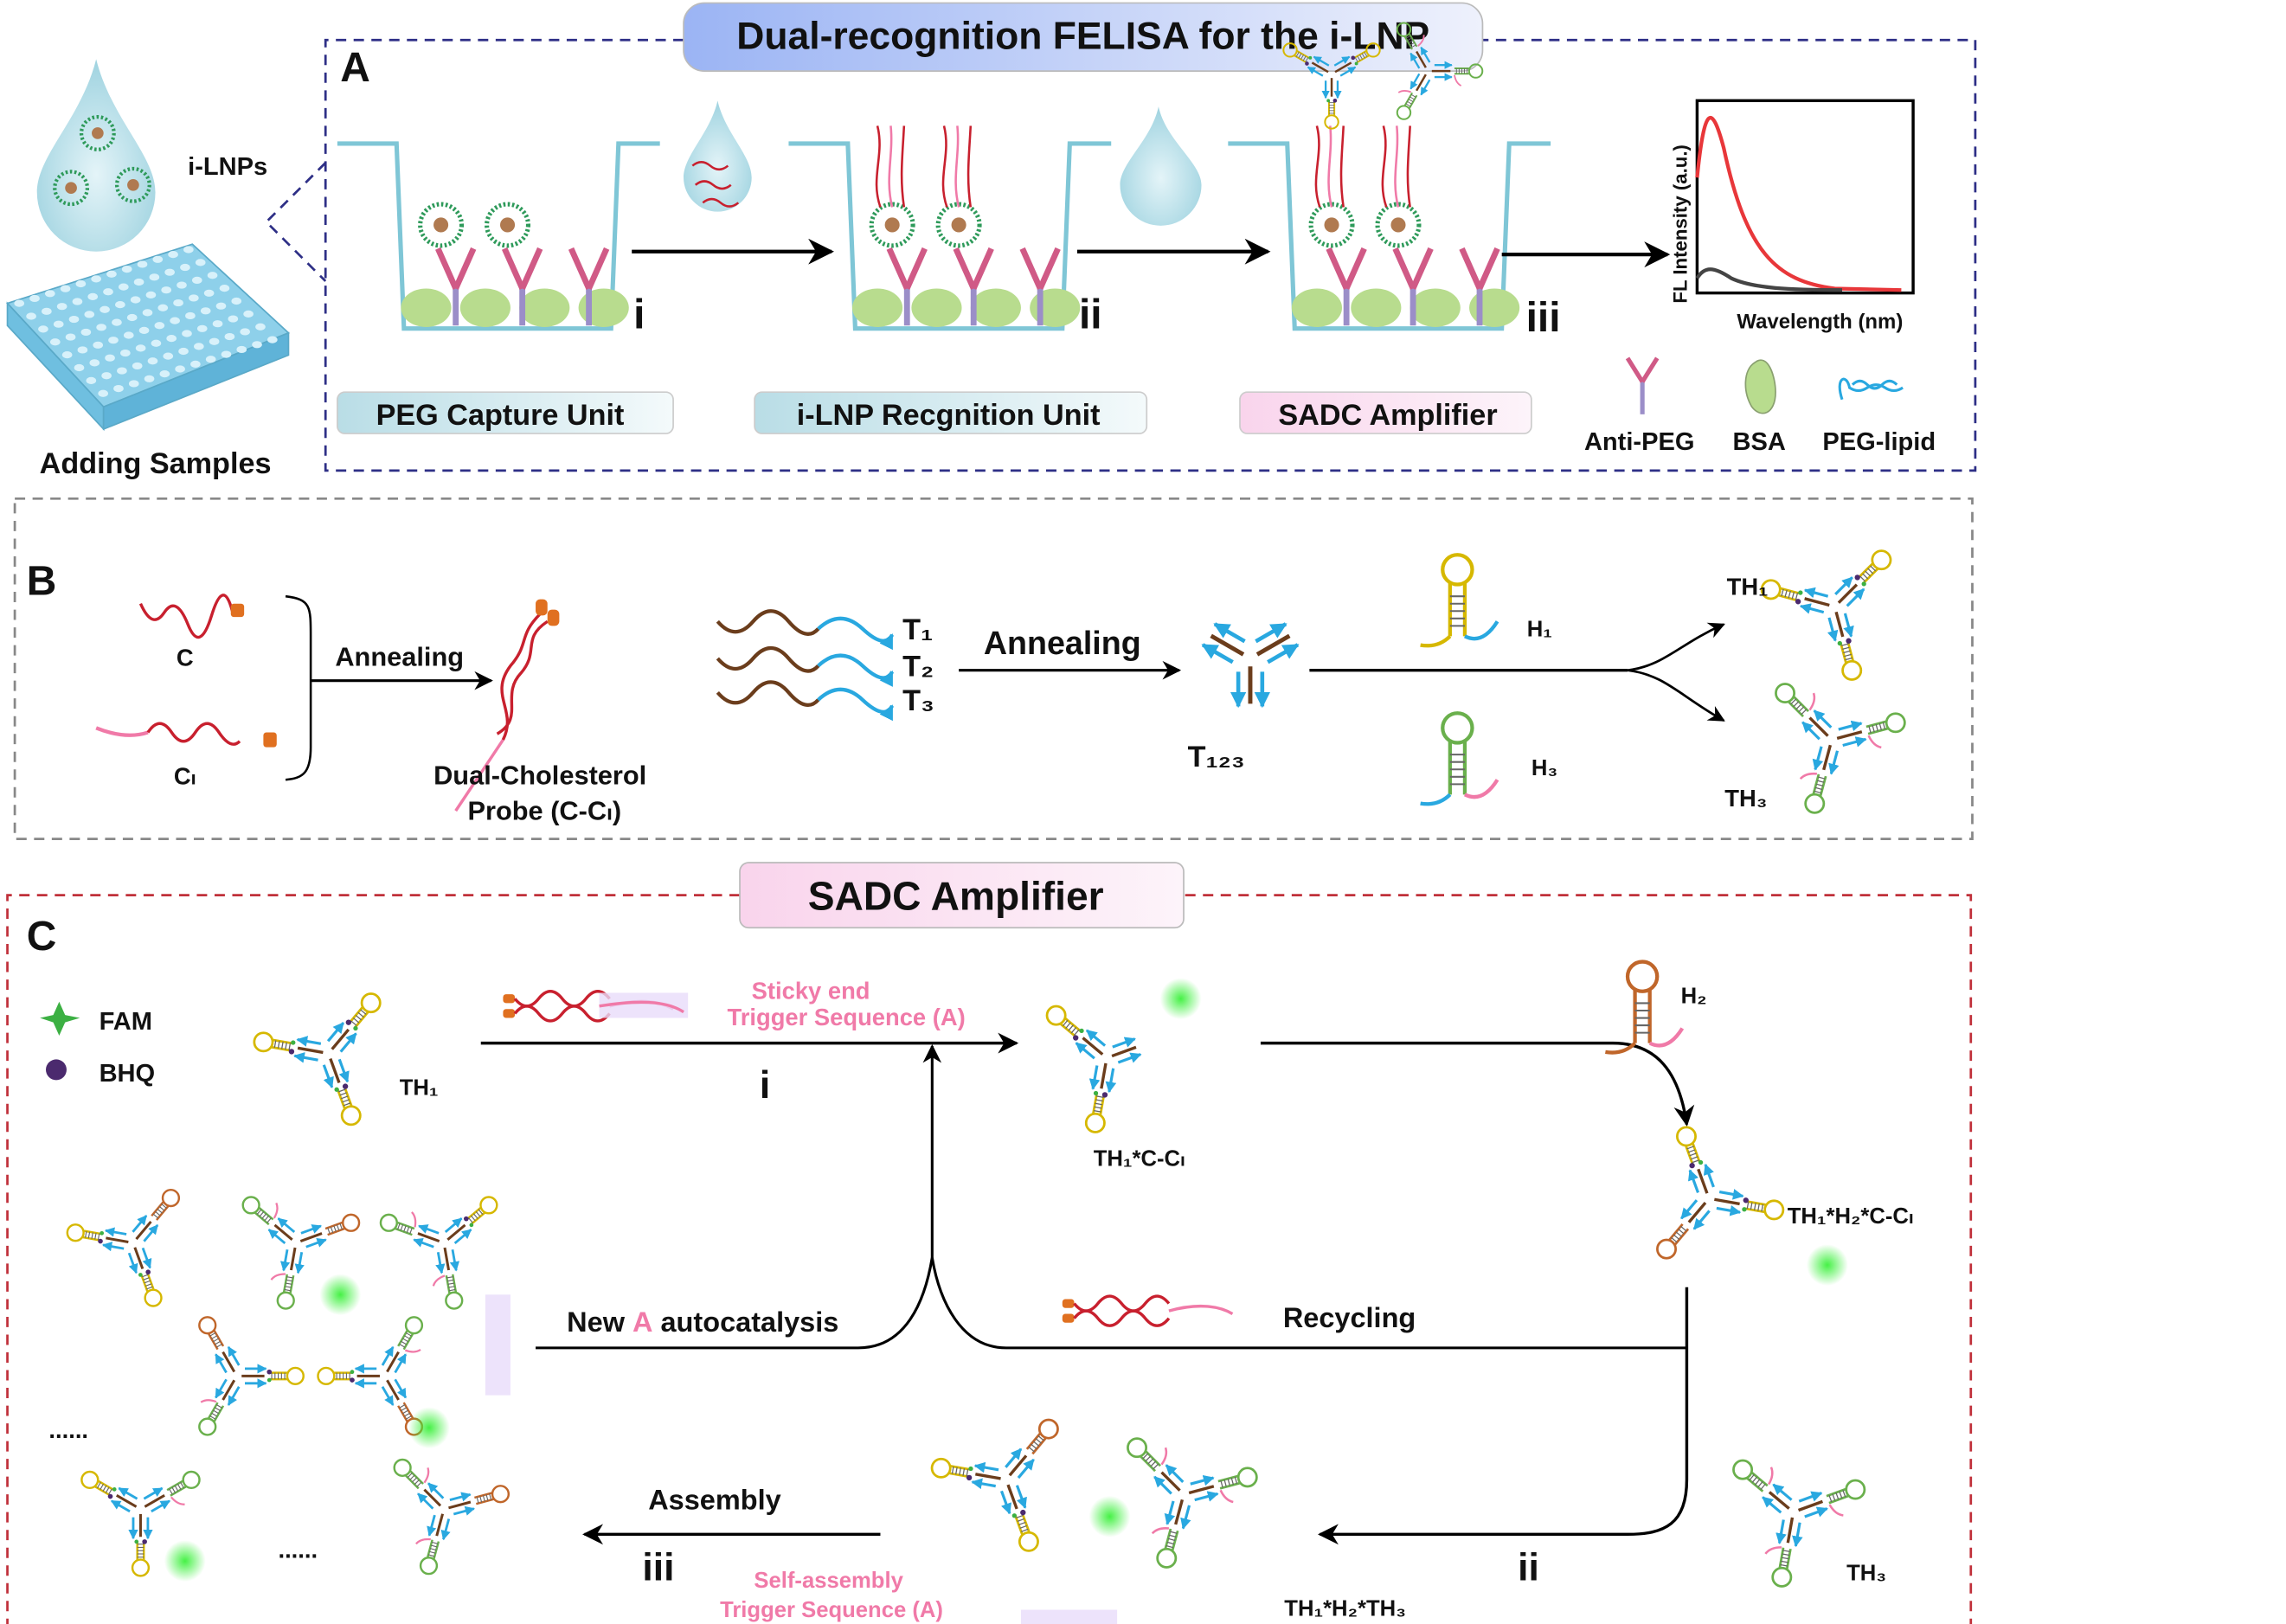 The width and height of the screenshot is (2286, 1624). I want to click on unit-label-ilnp: i-LNP Recgnition Unit, so click(949, 415).